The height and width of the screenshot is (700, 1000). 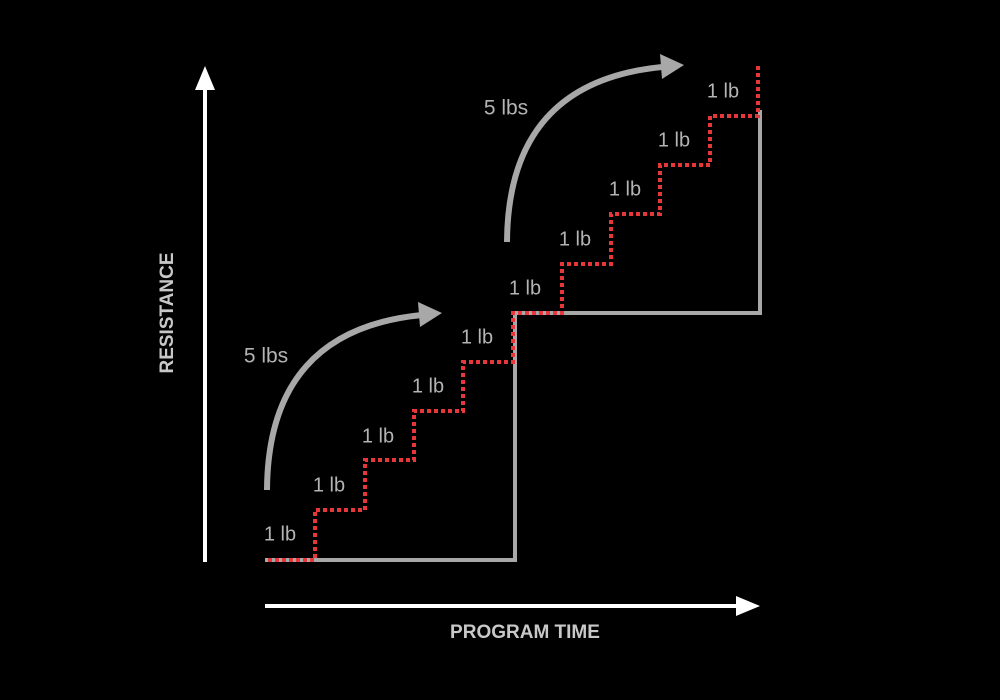 I want to click on y-axis-arrowhead, so click(x=205, y=78).